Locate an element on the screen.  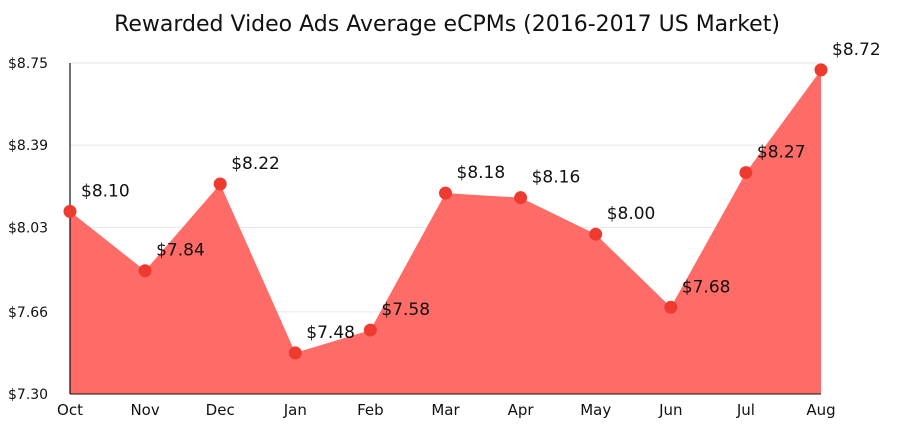
y-tick-label: $8.03 is located at coordinates (28, 228).